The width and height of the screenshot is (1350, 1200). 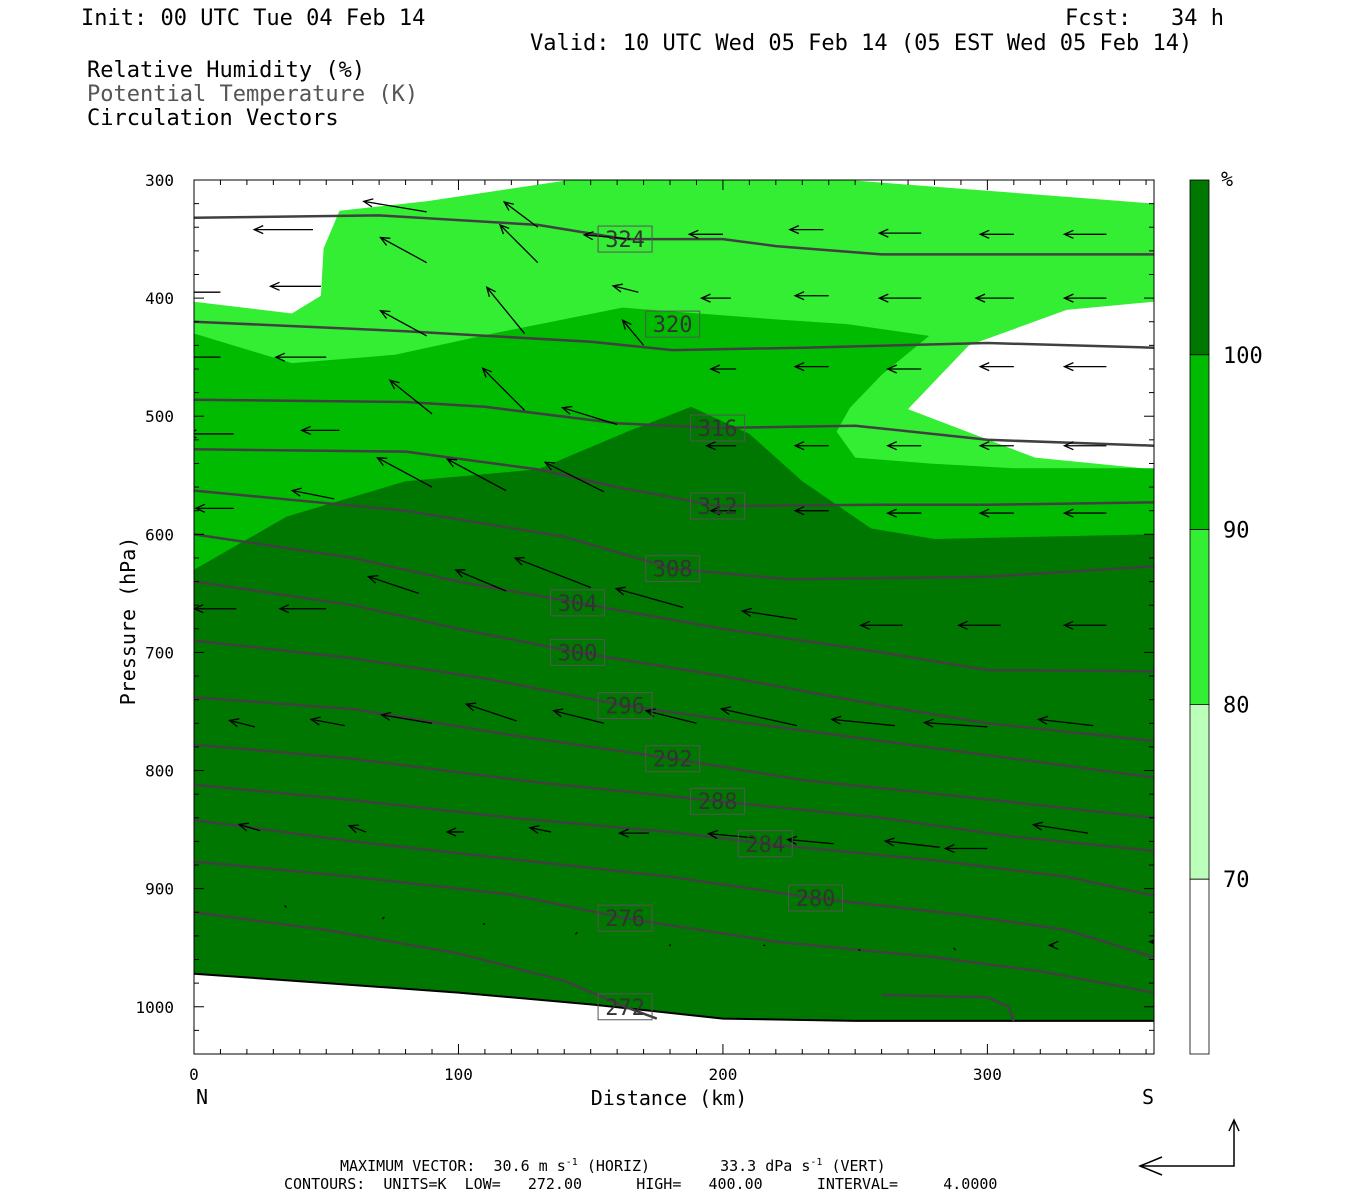 I want to click on max-vector-vert-tag: (VERT), so click(x=854, y=1166).